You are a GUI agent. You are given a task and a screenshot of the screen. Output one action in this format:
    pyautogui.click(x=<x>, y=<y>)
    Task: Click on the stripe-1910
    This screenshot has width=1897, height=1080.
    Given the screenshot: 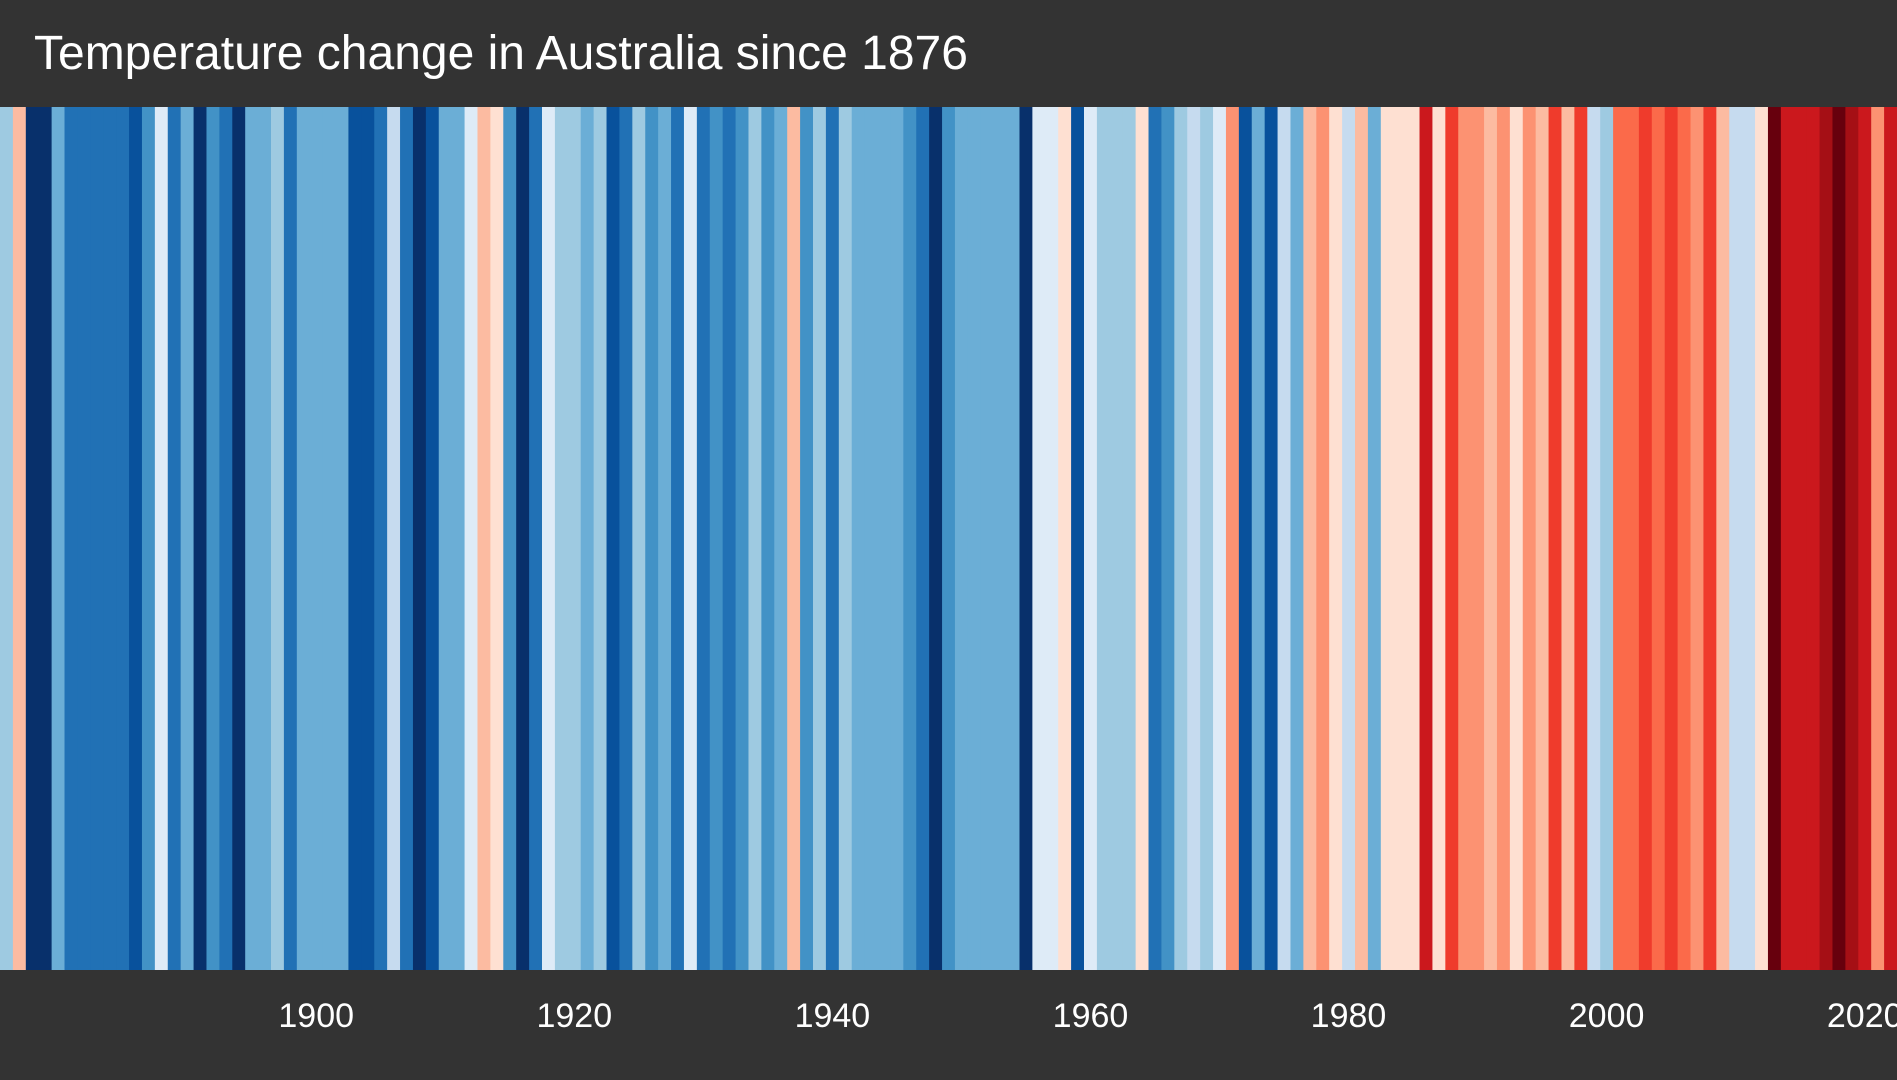 What is the action you would take?
    pyautogui.click(x=445, y=538)
    